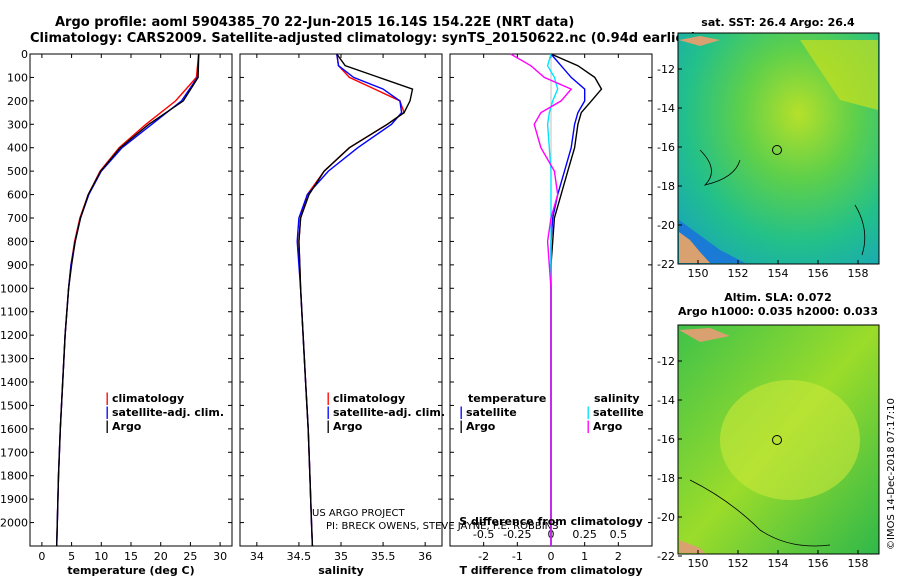  I want to click on map-y-tick-label: -22, so click(666, 556).